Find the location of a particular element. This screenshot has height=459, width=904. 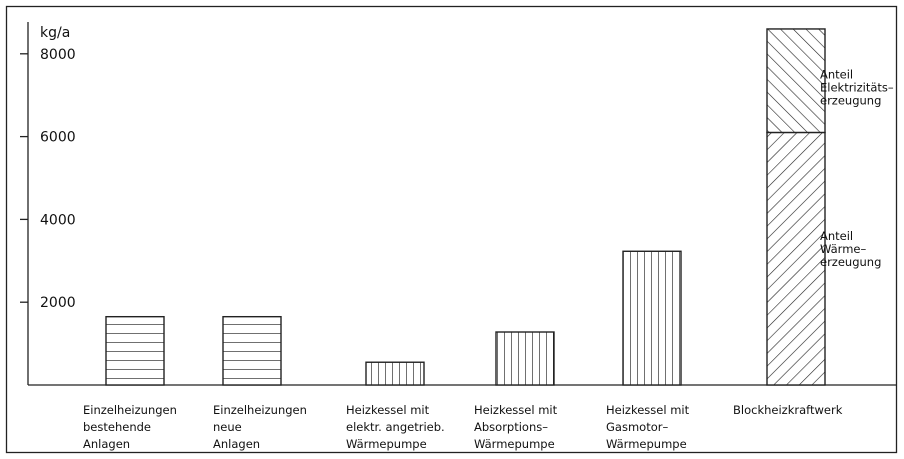

category-label-2-0: Heizkessel mit is located at coordinates (388, 410).